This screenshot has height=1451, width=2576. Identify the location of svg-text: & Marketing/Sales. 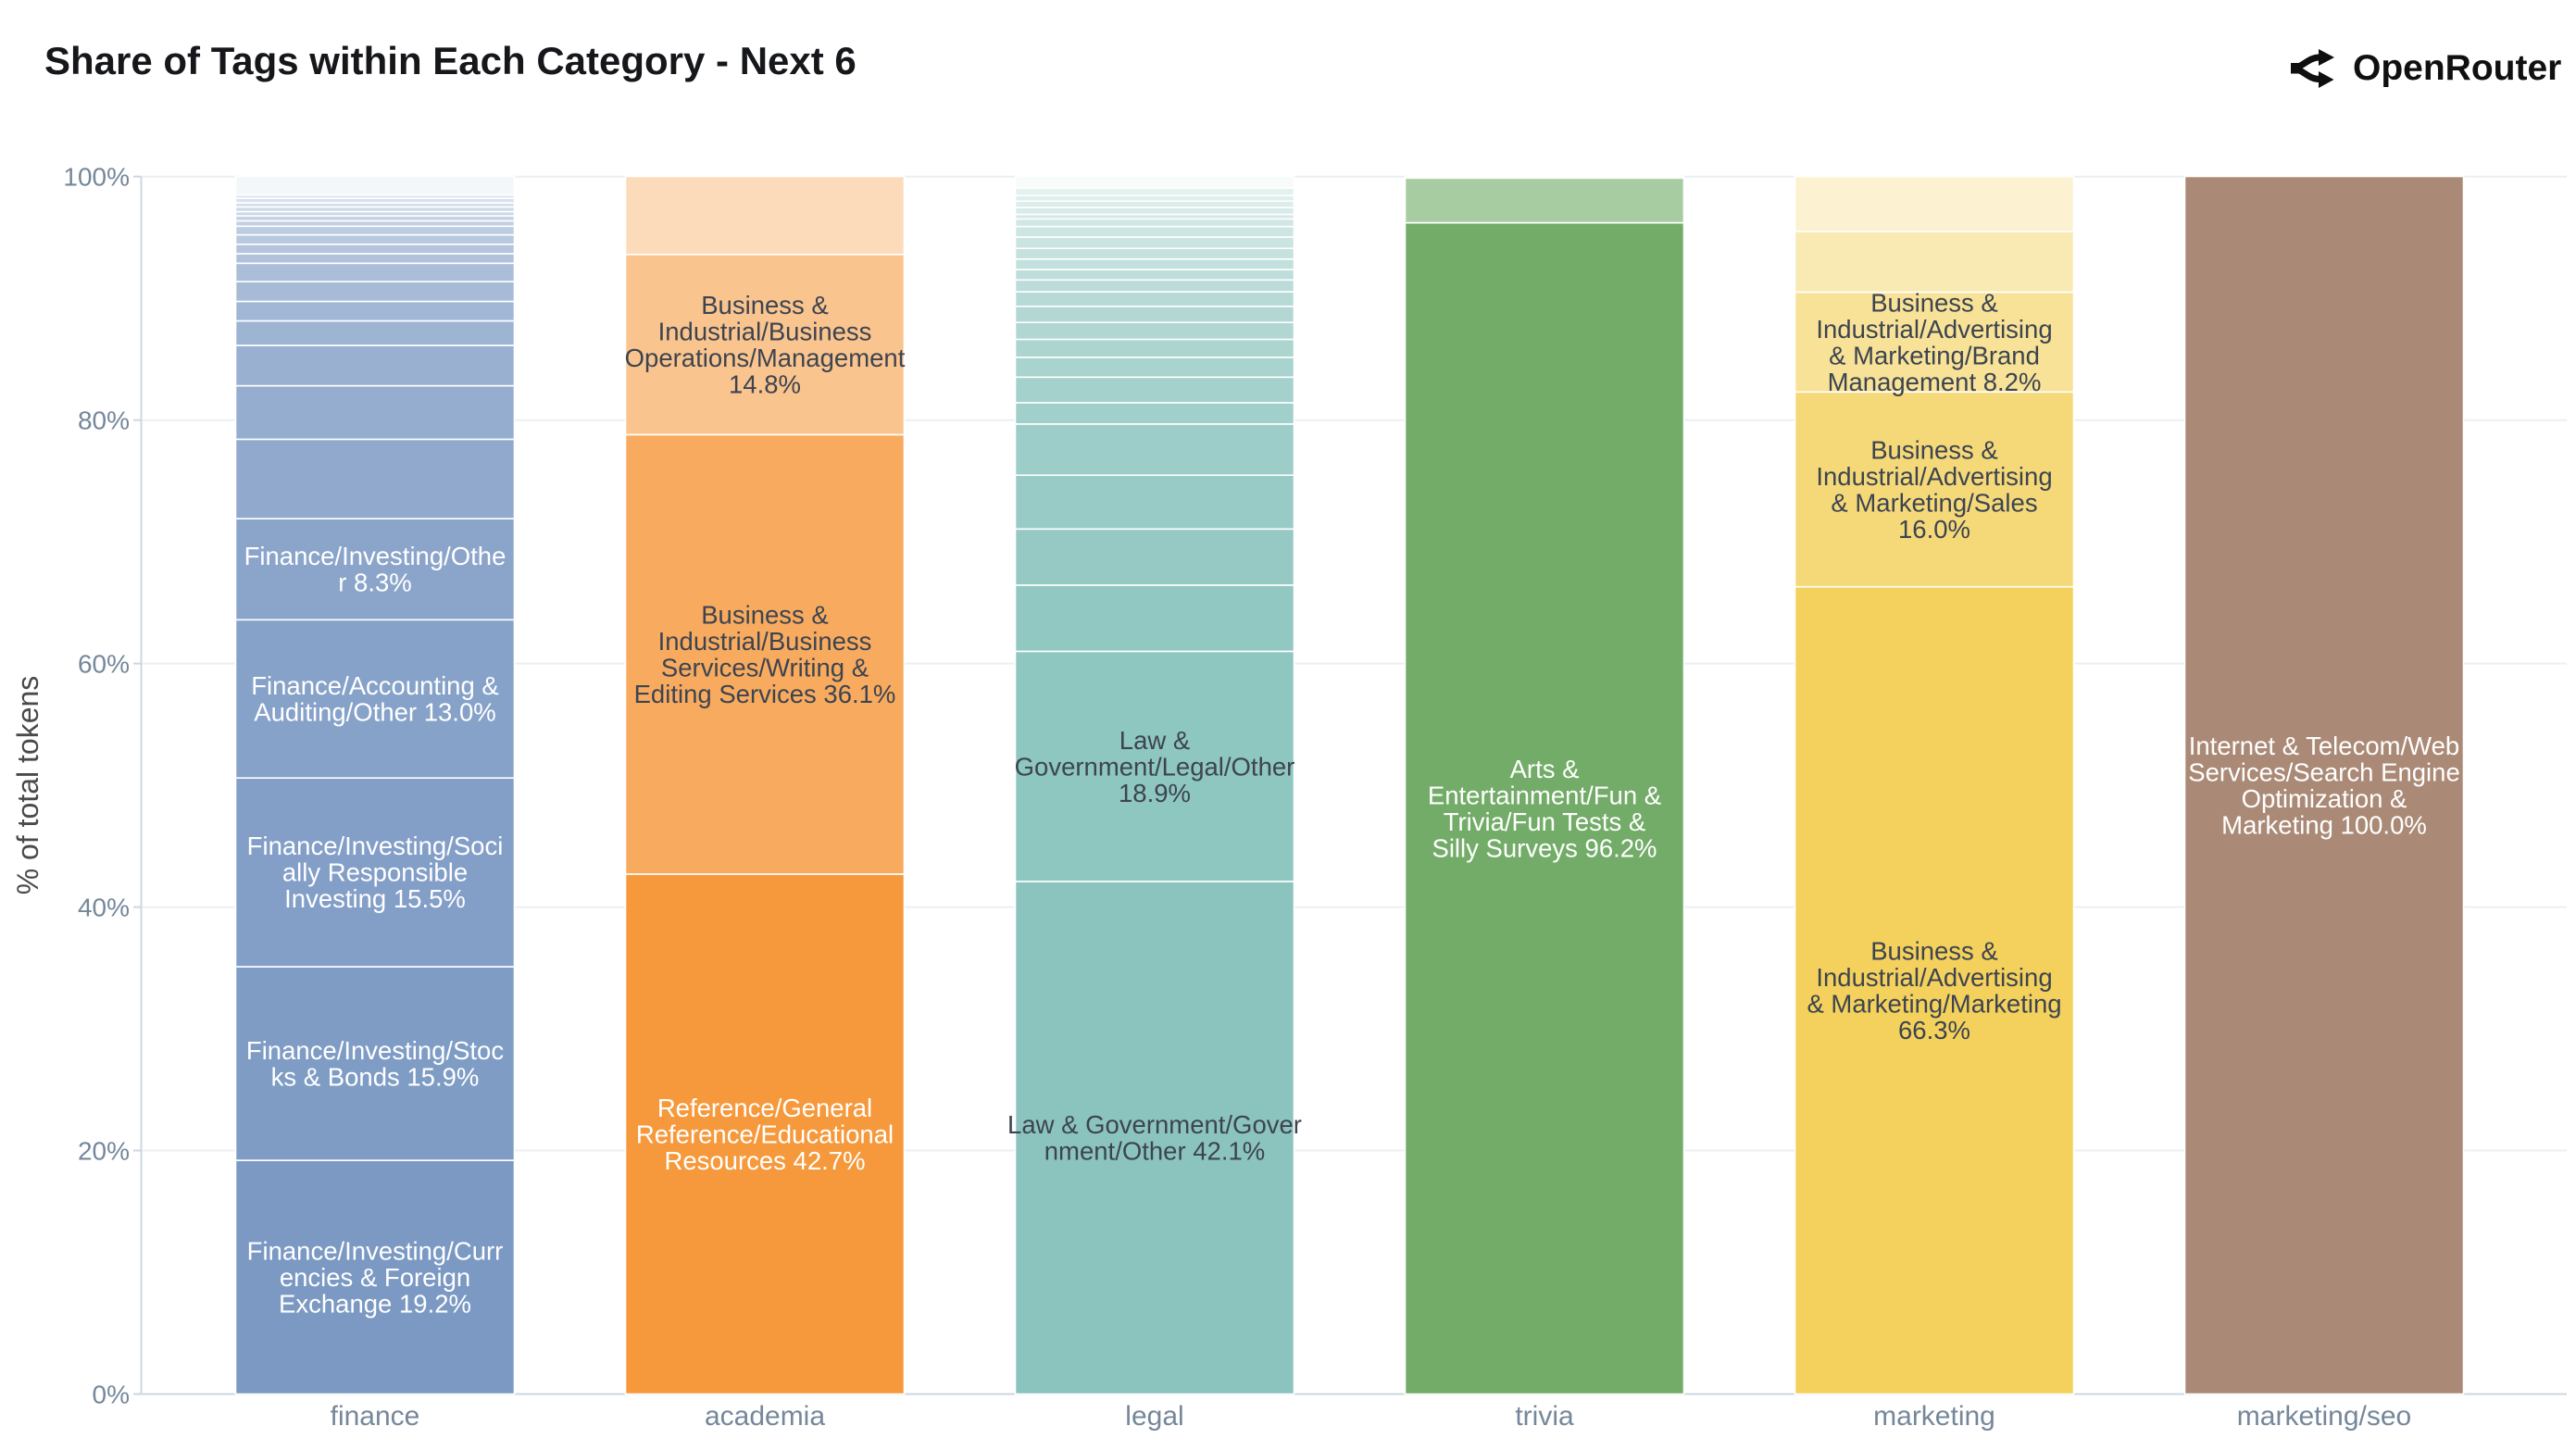
(1934, 502).